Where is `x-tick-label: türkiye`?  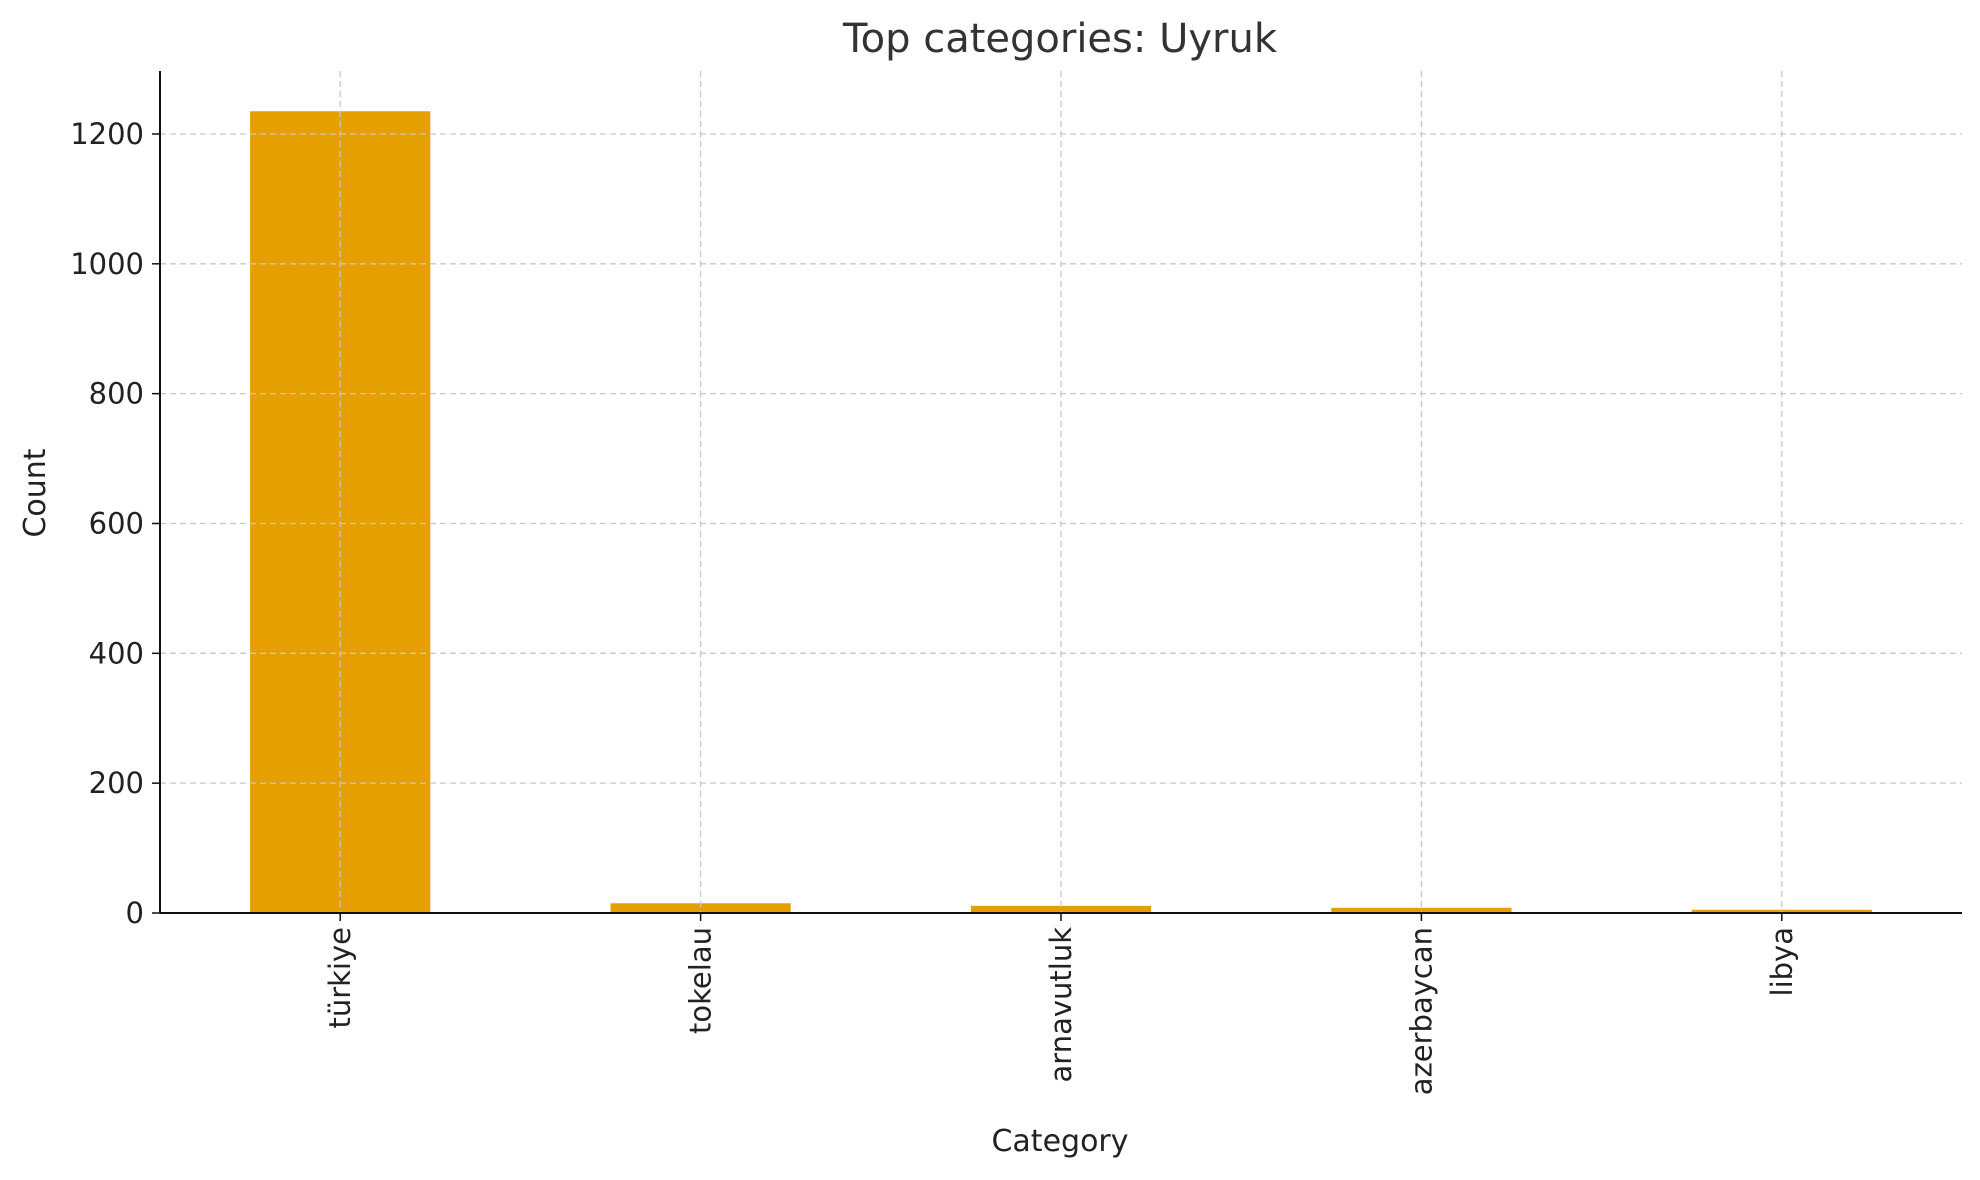
x-tick-label: türkiye is located at coordinates (340, 978).